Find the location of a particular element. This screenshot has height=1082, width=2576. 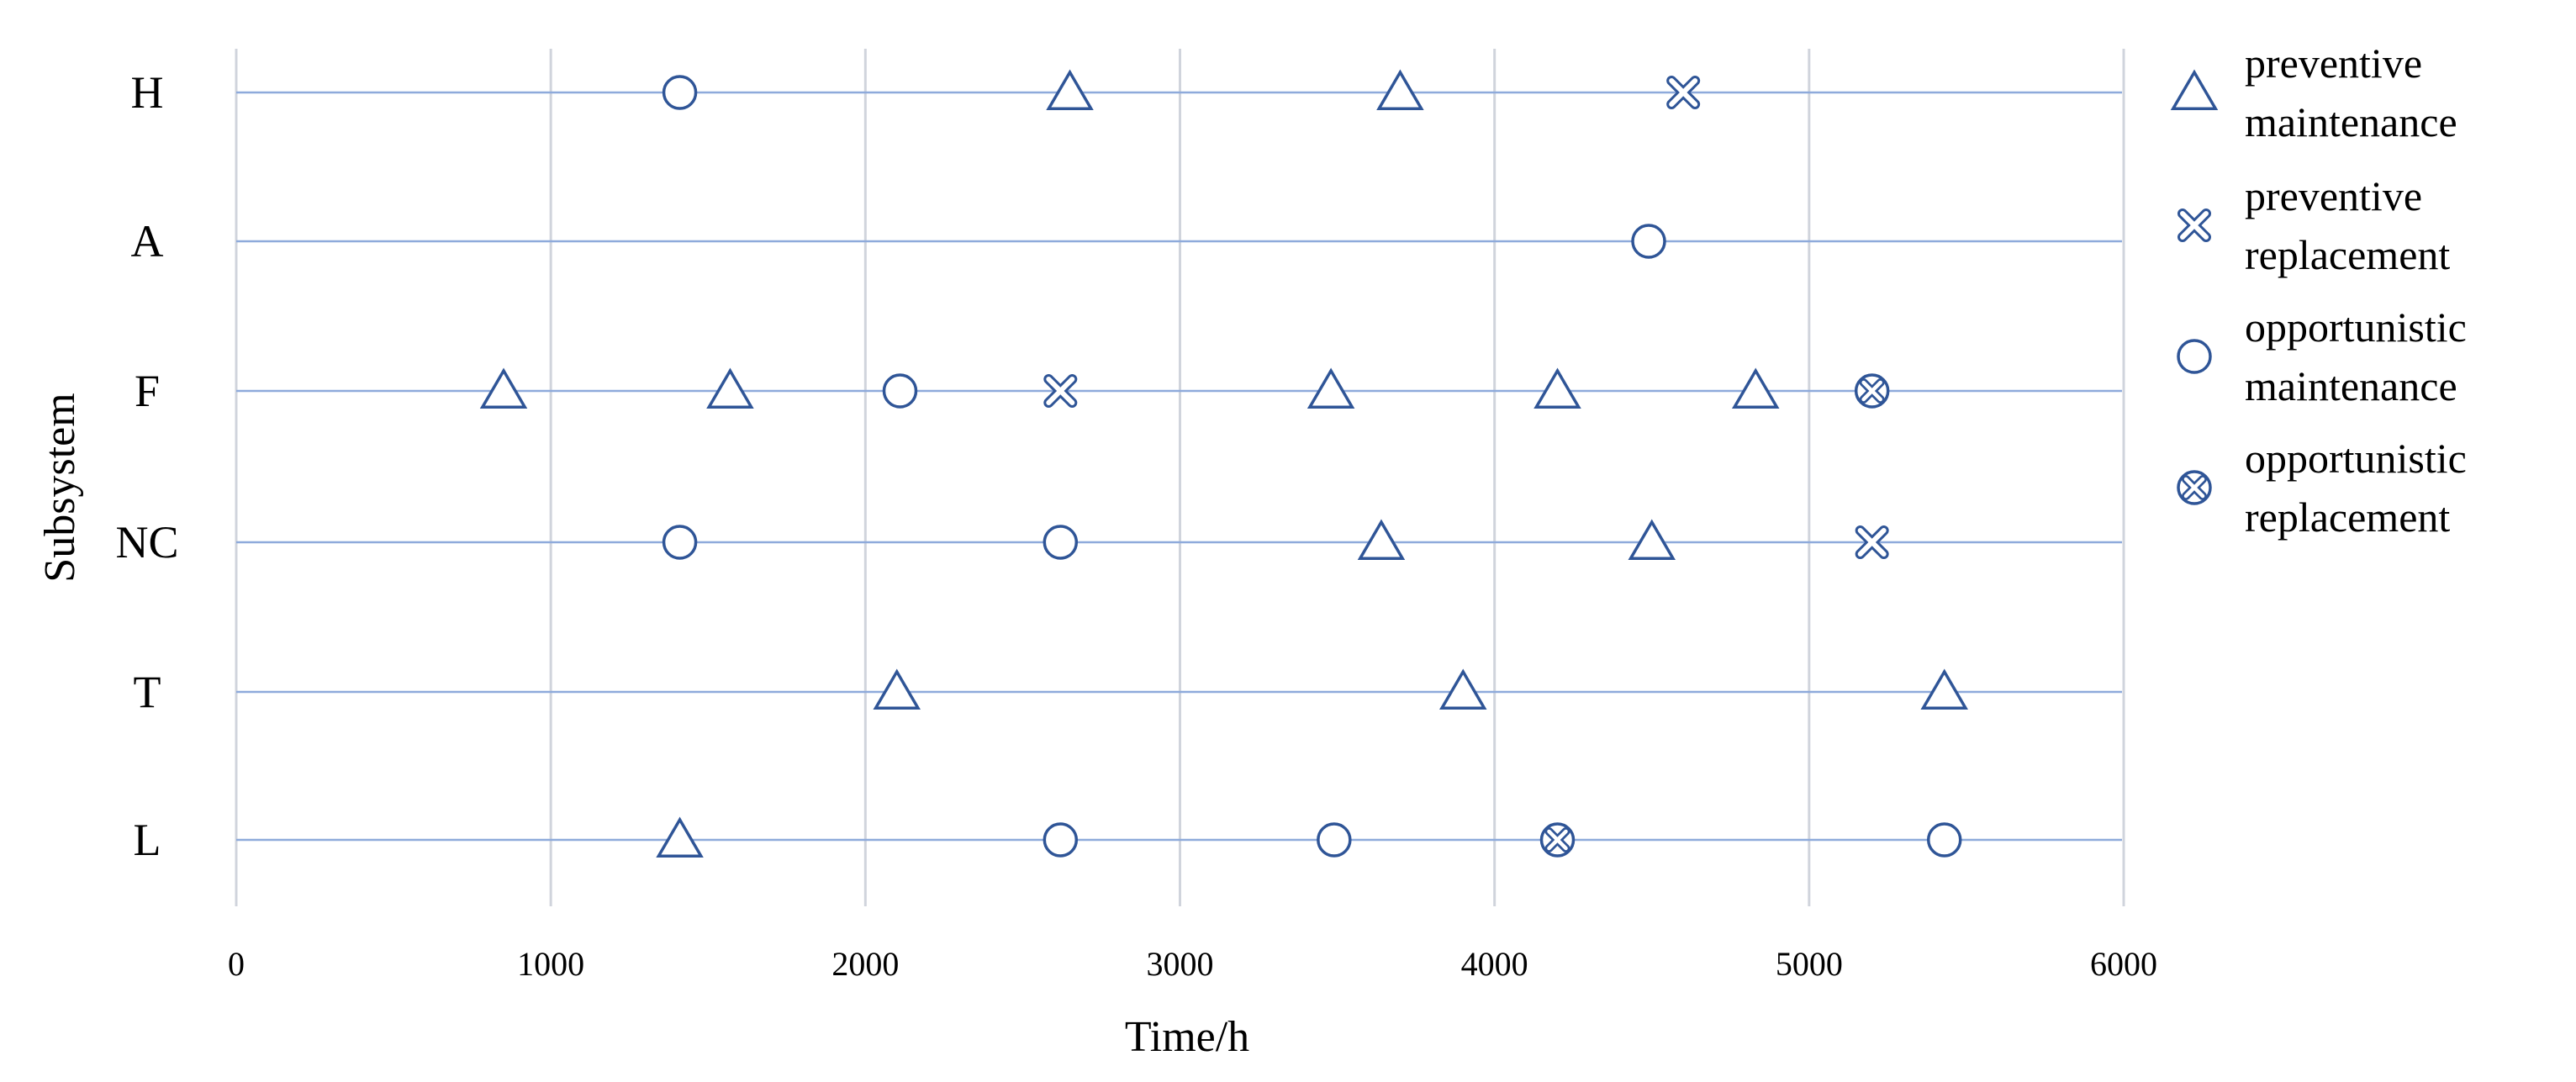

cross-marker-f is located at coordinates (1060, 391).